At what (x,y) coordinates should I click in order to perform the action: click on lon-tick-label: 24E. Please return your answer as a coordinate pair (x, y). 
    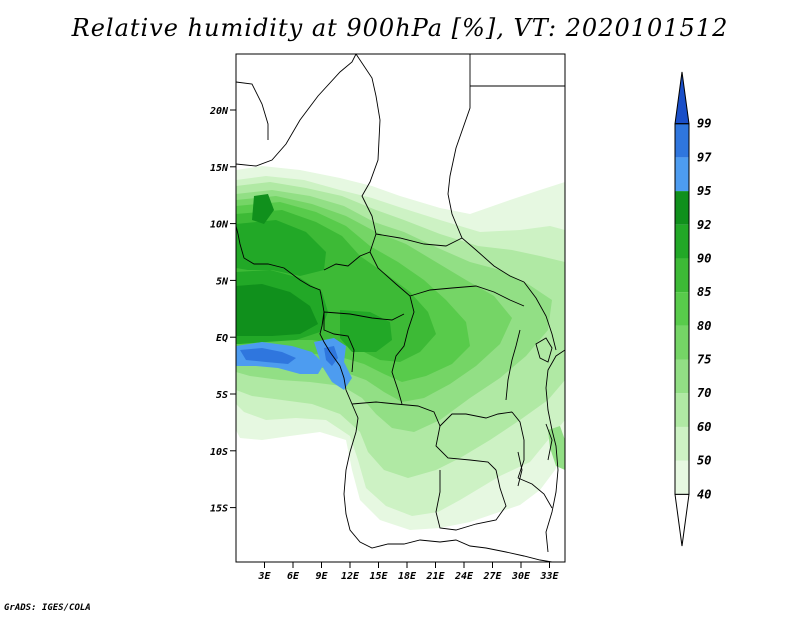
    Looking at the image, I should click on (464, 576).